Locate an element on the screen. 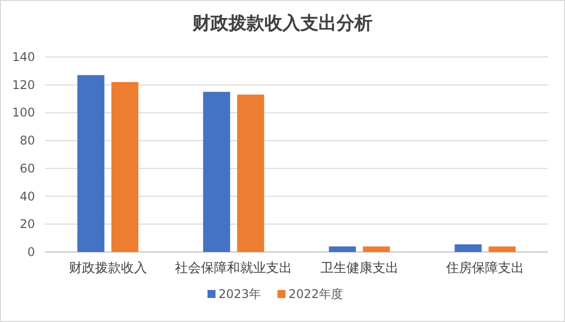 This screenshot has height=322, width=565. x-tick-label: 社会保障和就业支出 is located at coordinates (233, 268).